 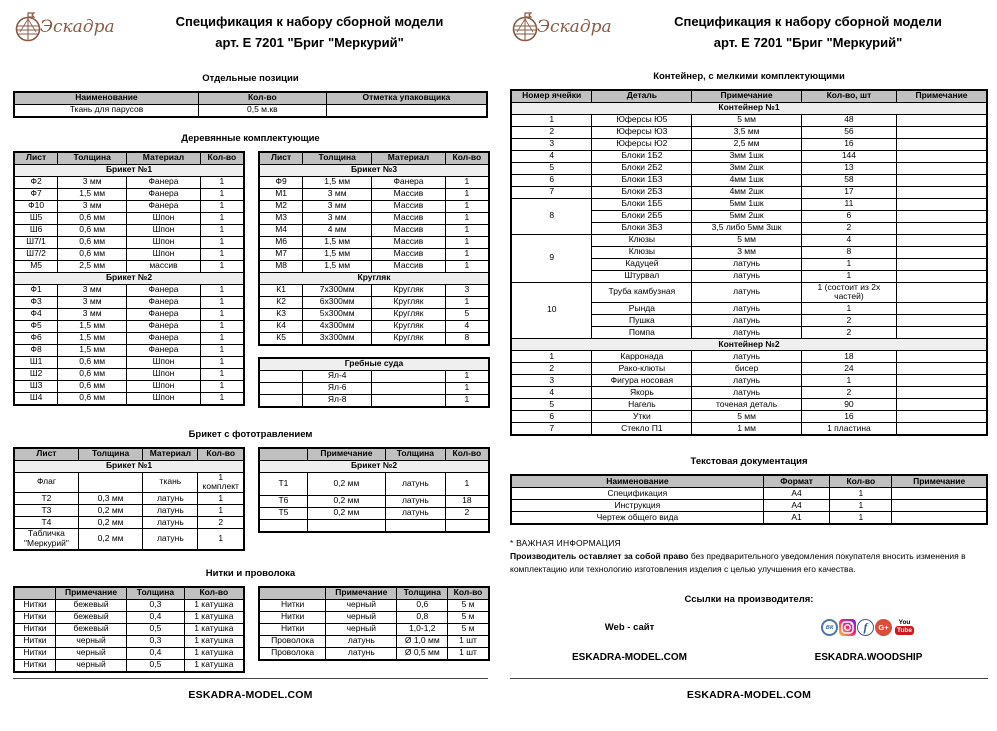 What do you see at coordinates (129, 665) in the screenshot?
I see `table-row: Нитки черный 0,5 1 катушка` at bounding box center [129, 665].